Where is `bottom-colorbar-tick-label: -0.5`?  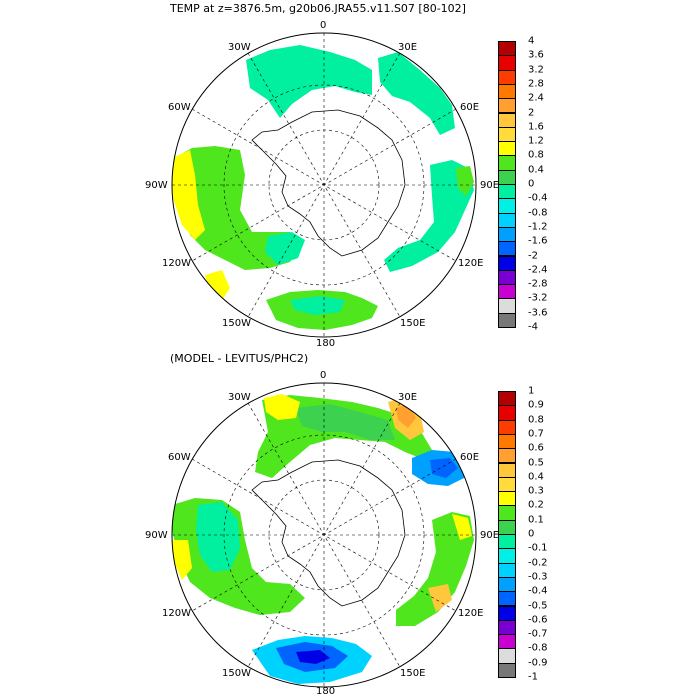
bottom-colorbar-tick-label: -0.5 is located at coordinates (538, 605).